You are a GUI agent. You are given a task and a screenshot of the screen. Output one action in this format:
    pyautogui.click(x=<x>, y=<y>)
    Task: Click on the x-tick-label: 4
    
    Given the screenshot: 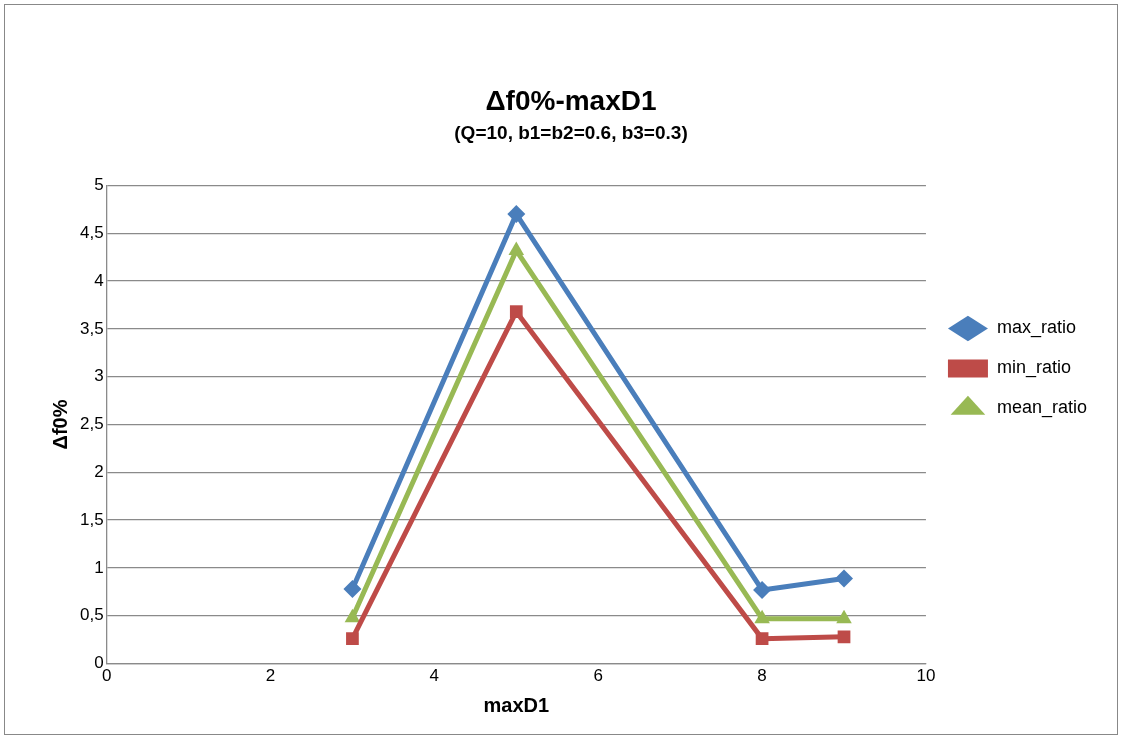 What is the action you would take?
    pyautogui.click(x=434, y=676)
    